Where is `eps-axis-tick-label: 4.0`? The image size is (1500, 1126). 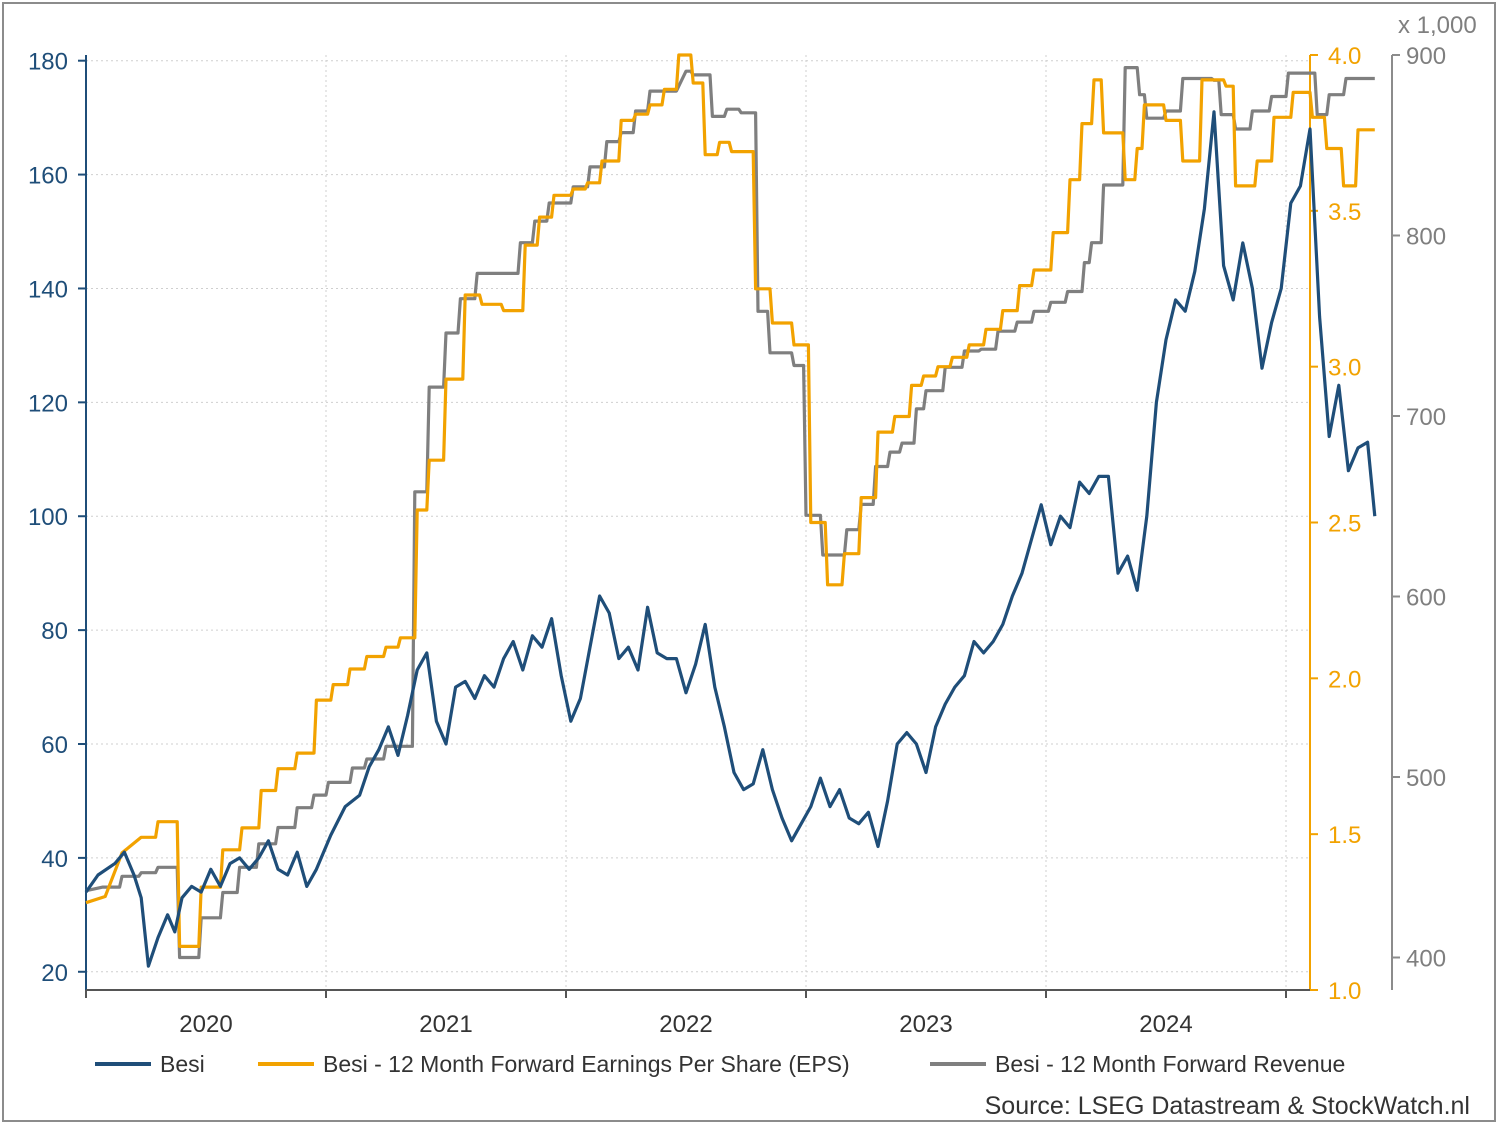 eps-axis-tick-label: 4.0 is located at coordinates (1344, 56).